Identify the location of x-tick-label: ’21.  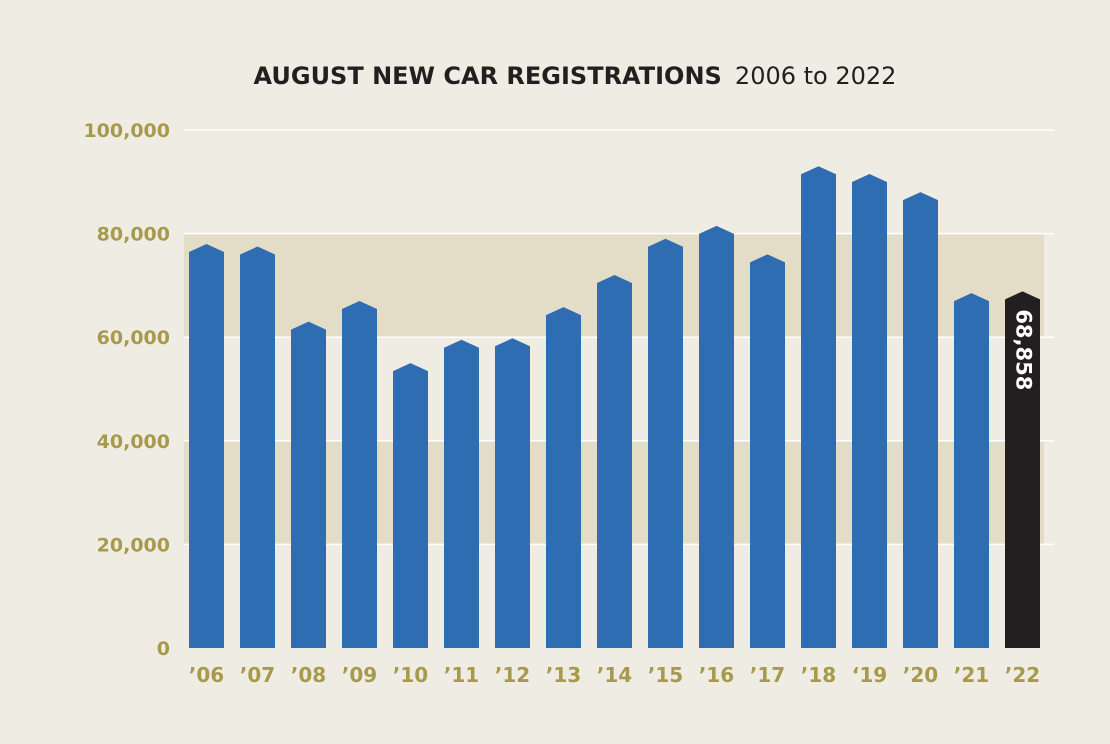
(971, 675).